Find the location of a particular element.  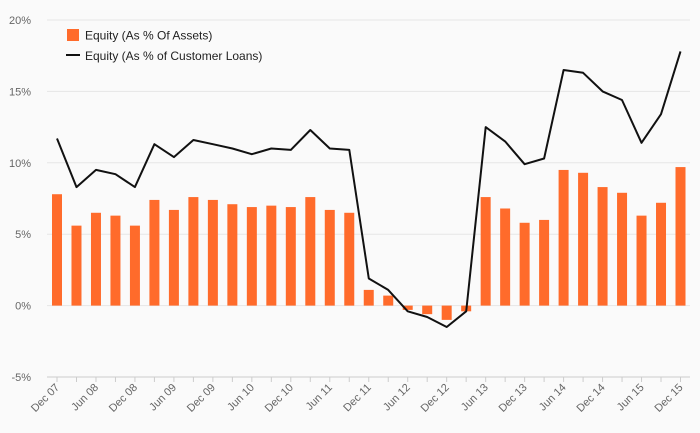

x-tick-label: Dec 14 is located at coordinates (591, 398).